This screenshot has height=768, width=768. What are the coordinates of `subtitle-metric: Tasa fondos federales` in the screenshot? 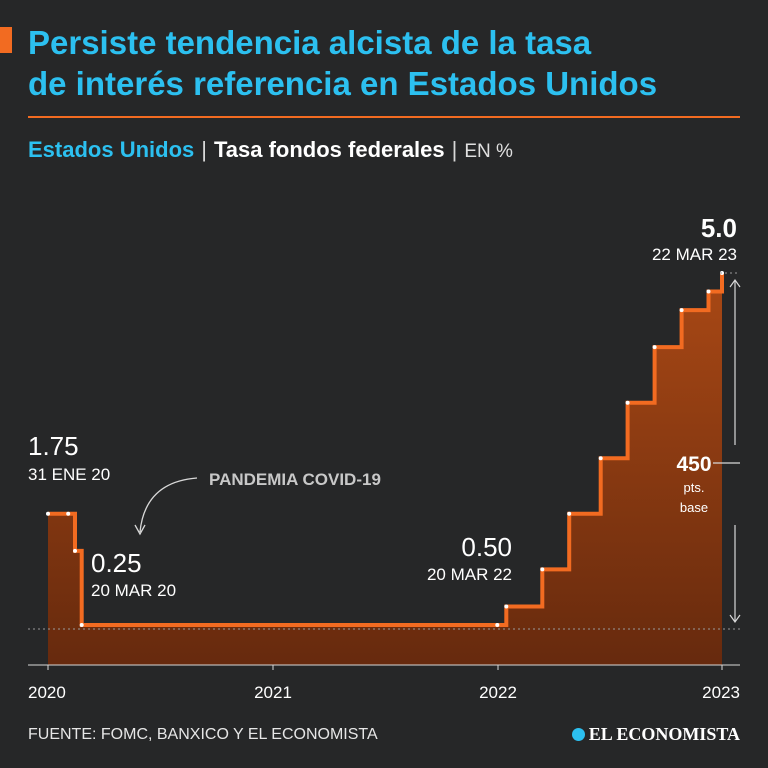 It's located at (329, 149).